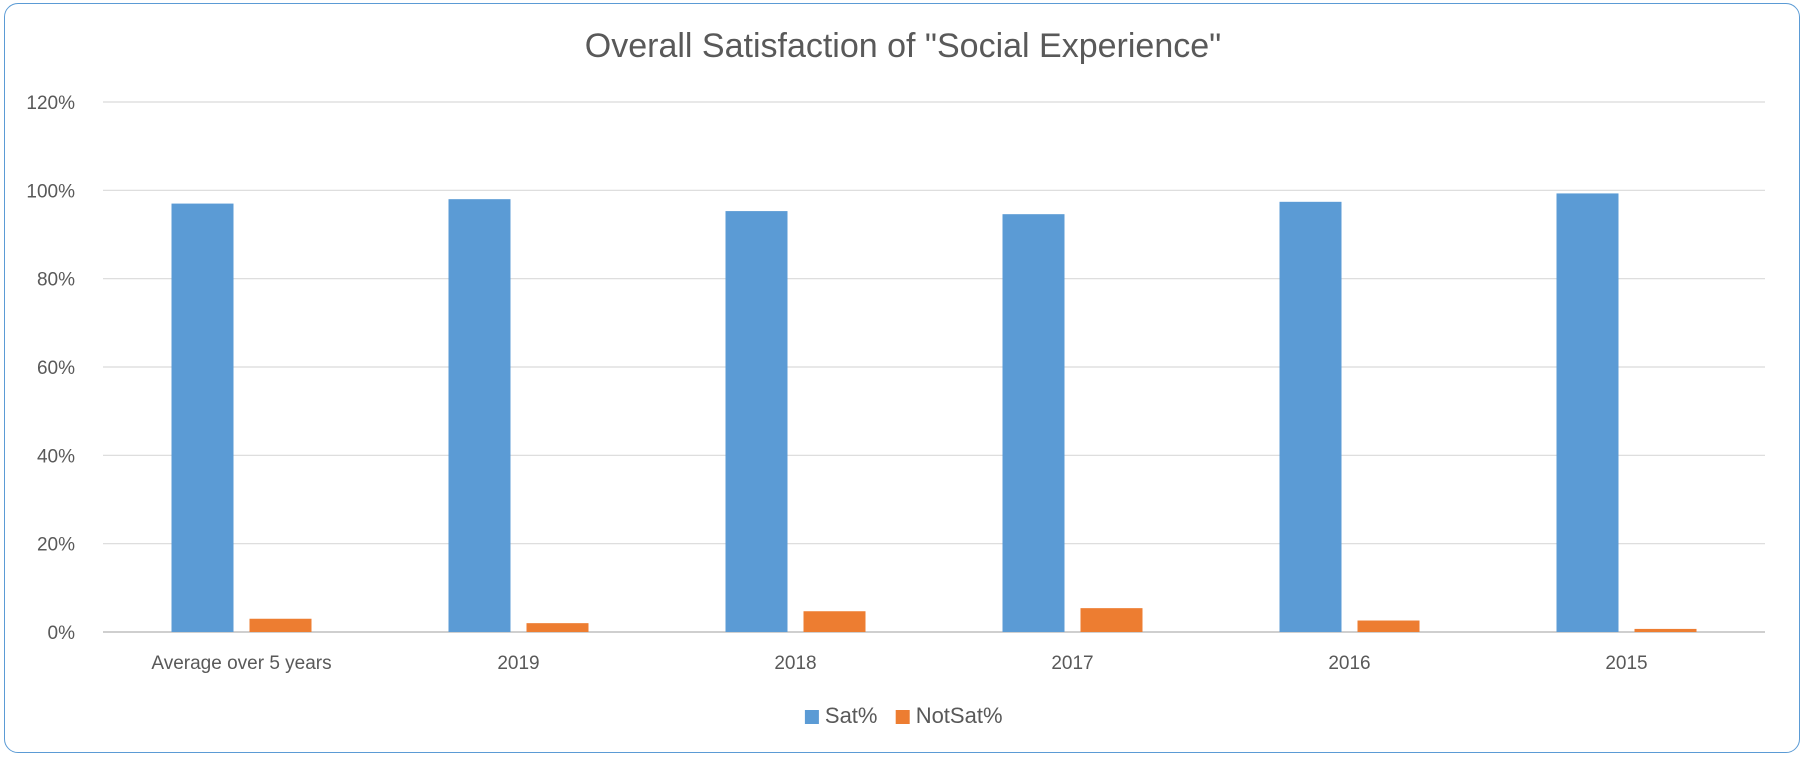  I want to click on y-tick-label: 20%, so click(56, 545).